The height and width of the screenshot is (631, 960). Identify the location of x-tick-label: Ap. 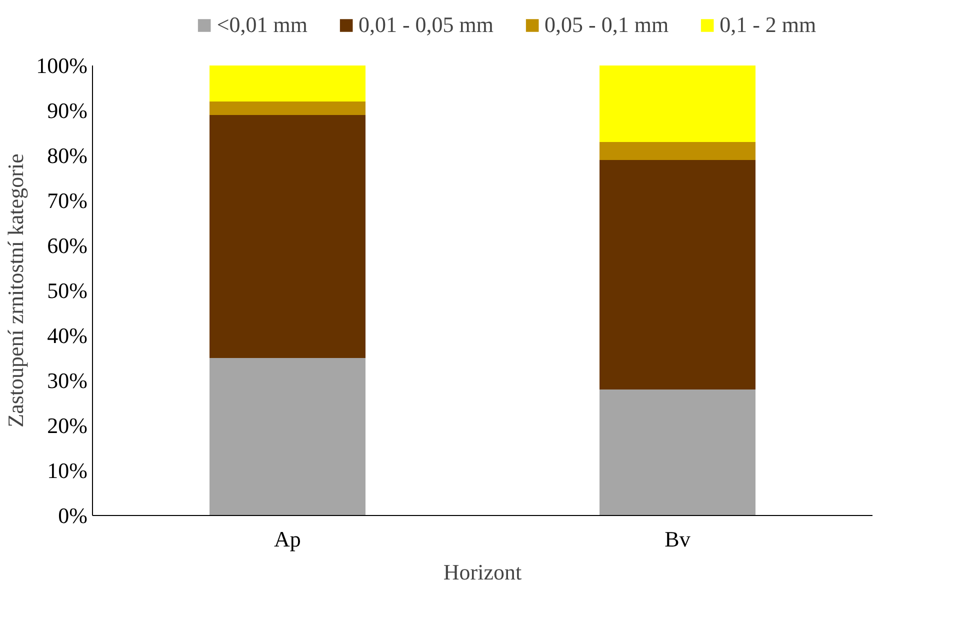
(287, 539).